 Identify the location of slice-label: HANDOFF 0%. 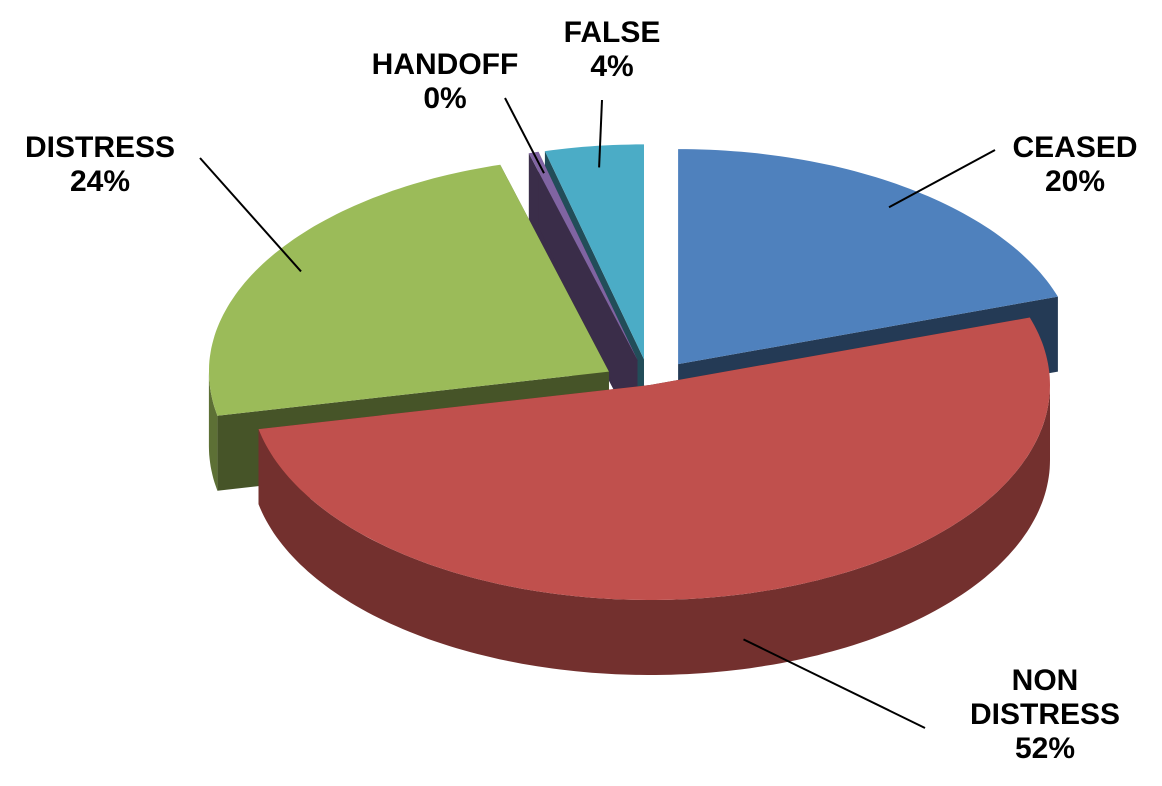
(445, 82).